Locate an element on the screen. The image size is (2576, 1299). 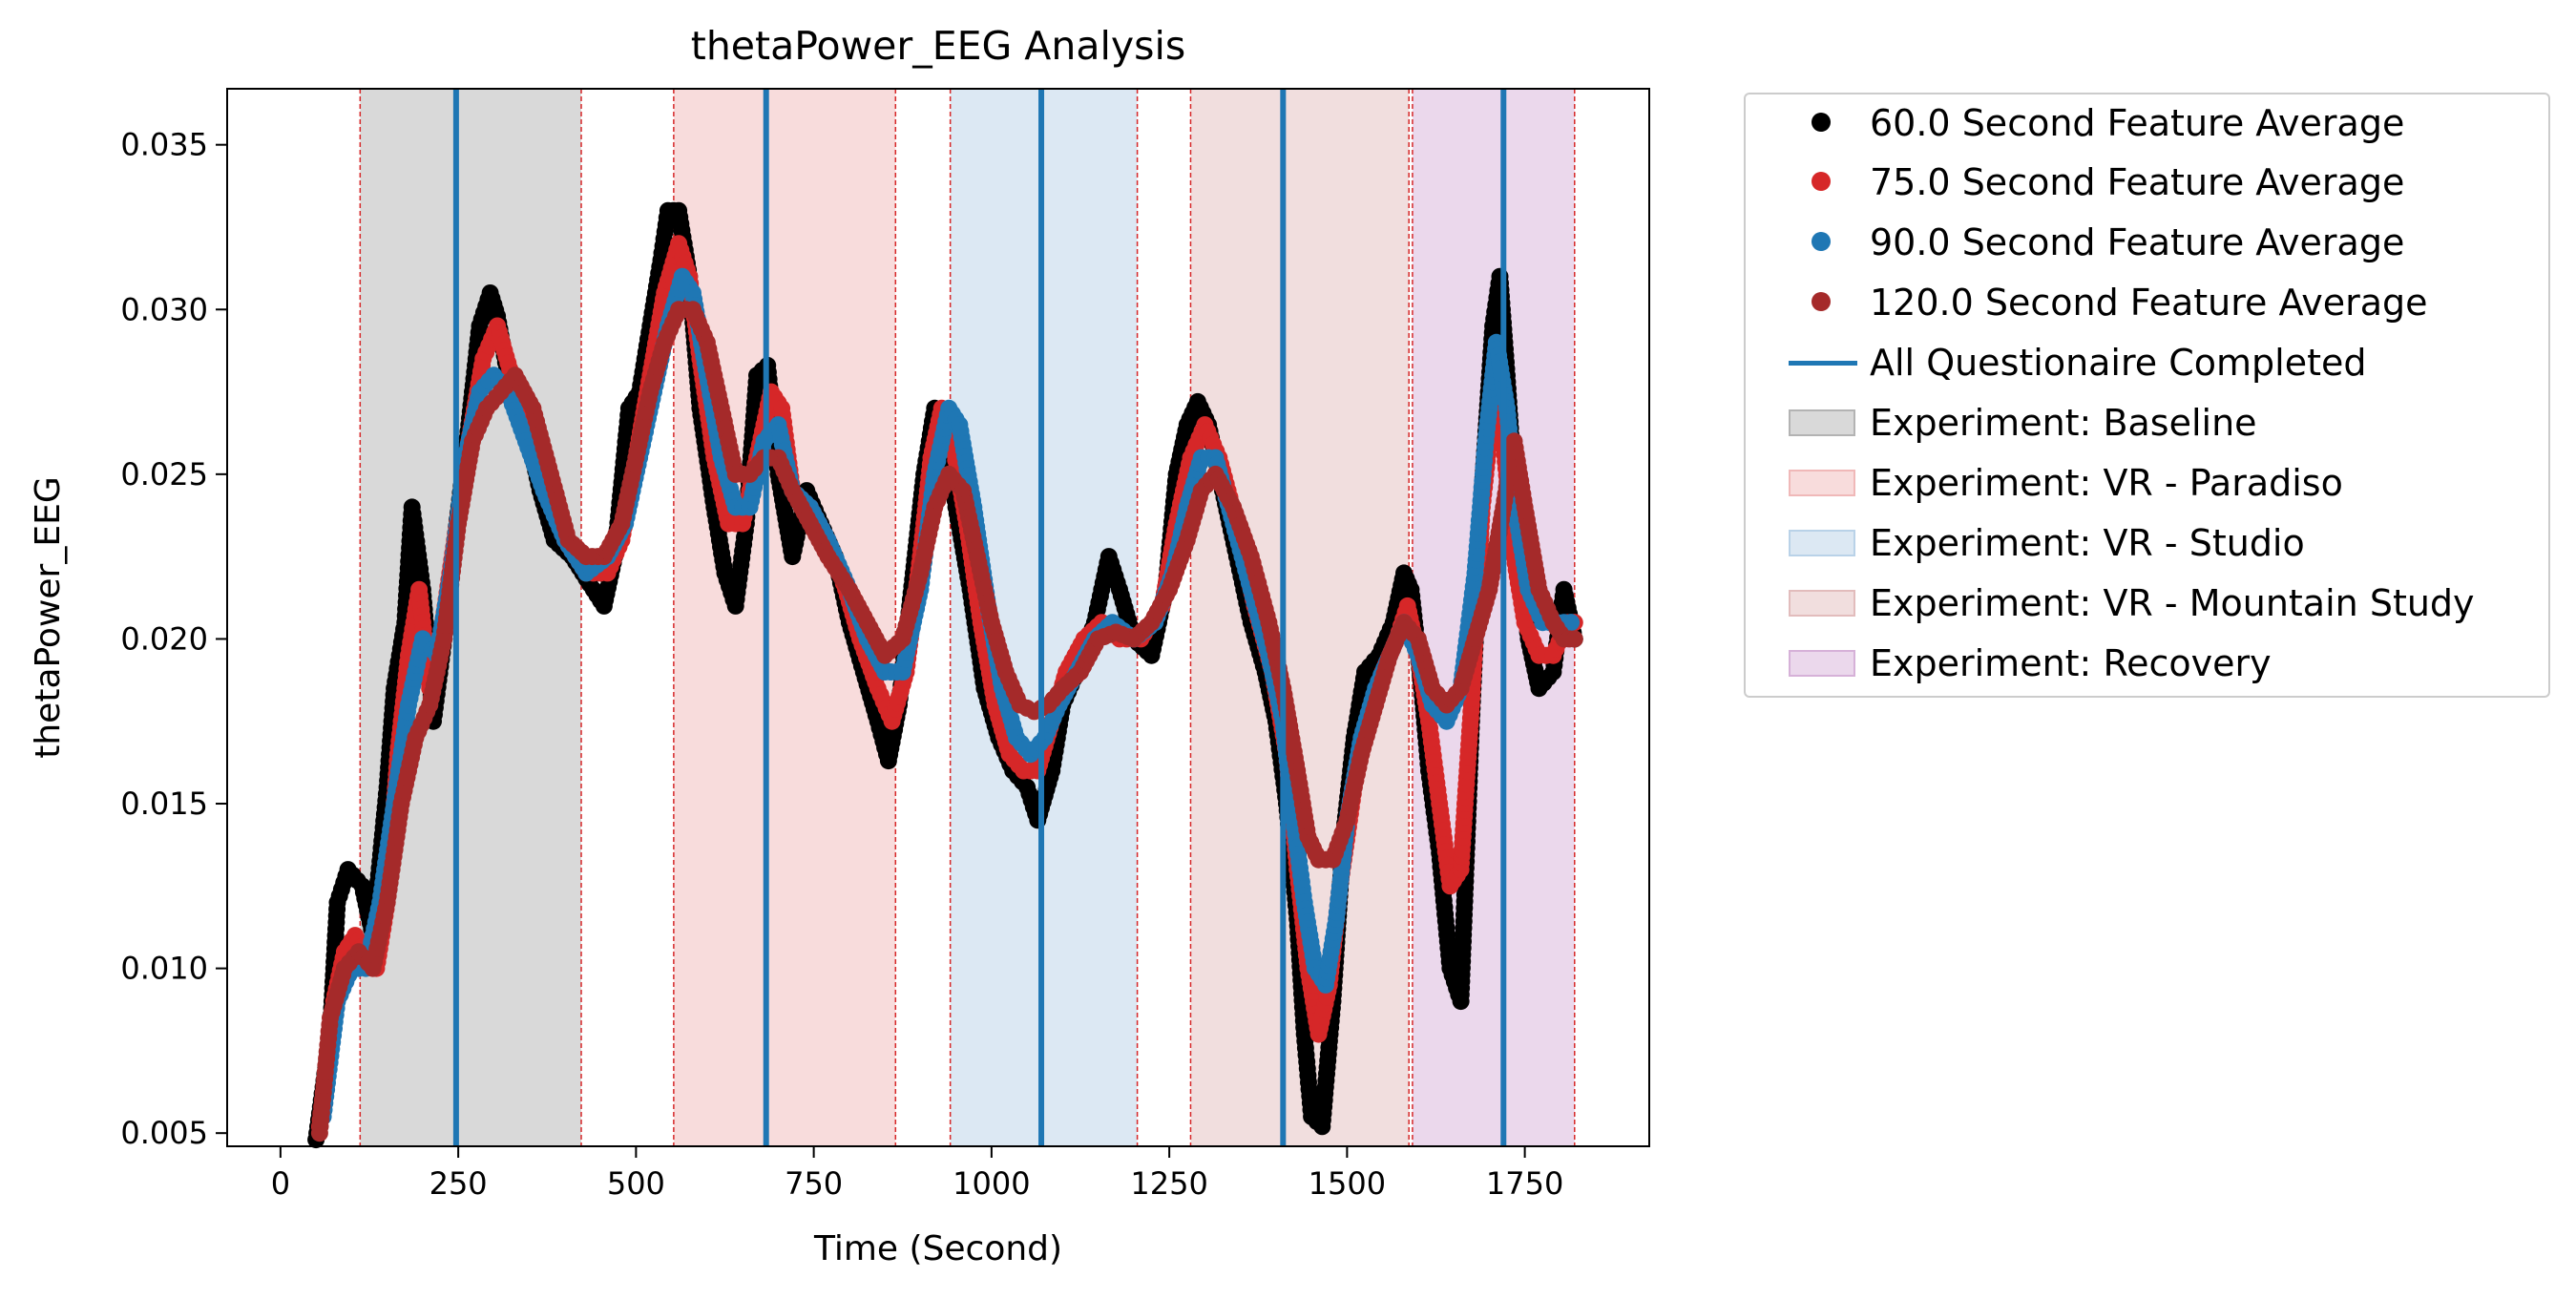
x-tick-label: 1750 is located at coordinates (1524, 1183).